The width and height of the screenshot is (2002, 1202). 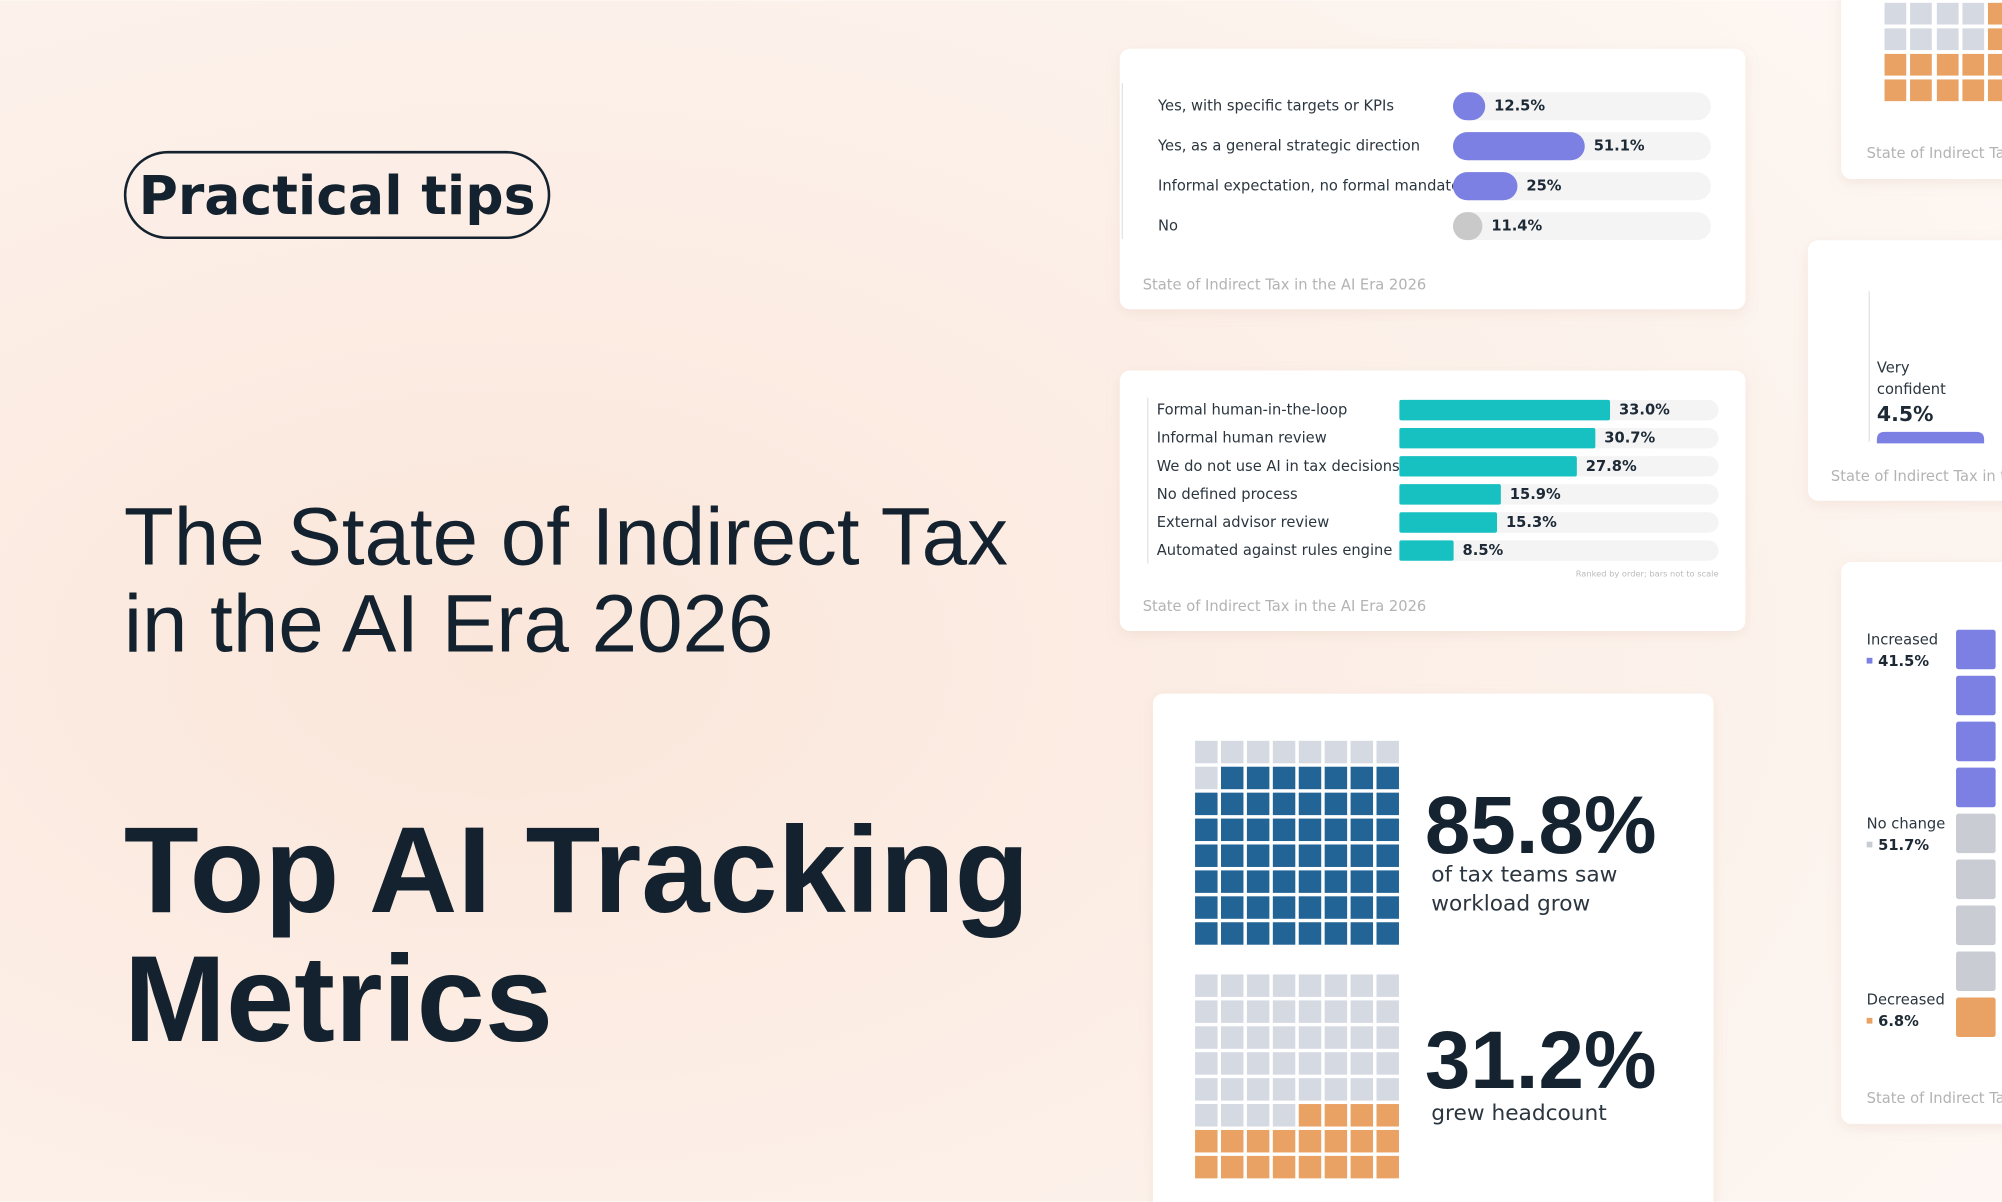 I want to click on value-label: 8.5%, so click(x=1483, y=550).